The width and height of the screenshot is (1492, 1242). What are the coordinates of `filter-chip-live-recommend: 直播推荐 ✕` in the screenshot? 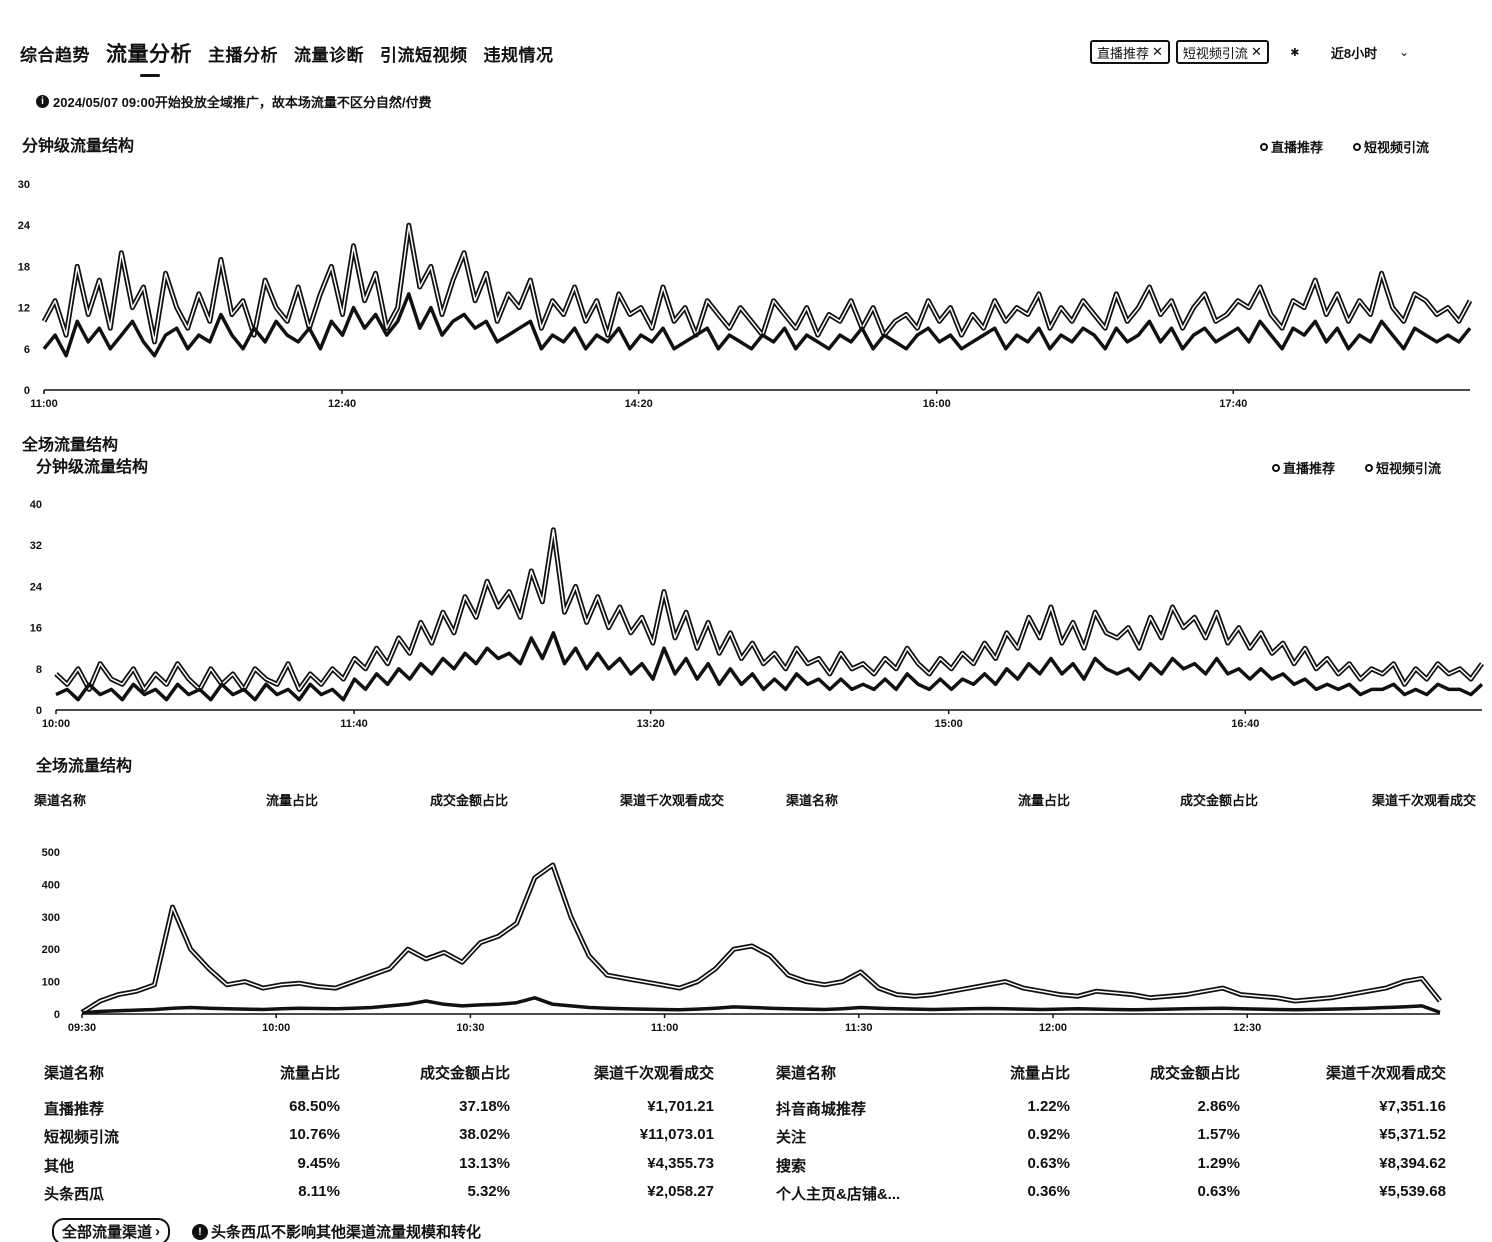 It's located at (1130, 52).